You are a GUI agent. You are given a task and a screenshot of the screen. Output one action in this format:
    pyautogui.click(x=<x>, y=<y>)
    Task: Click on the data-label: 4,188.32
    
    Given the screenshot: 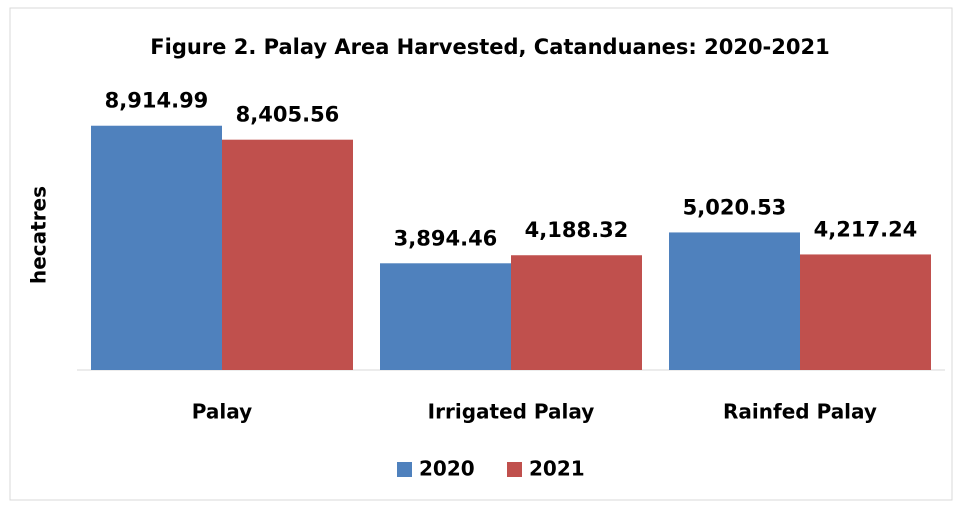 What is the action you would take?
    pyautogui.click(x=577, y=230)
    